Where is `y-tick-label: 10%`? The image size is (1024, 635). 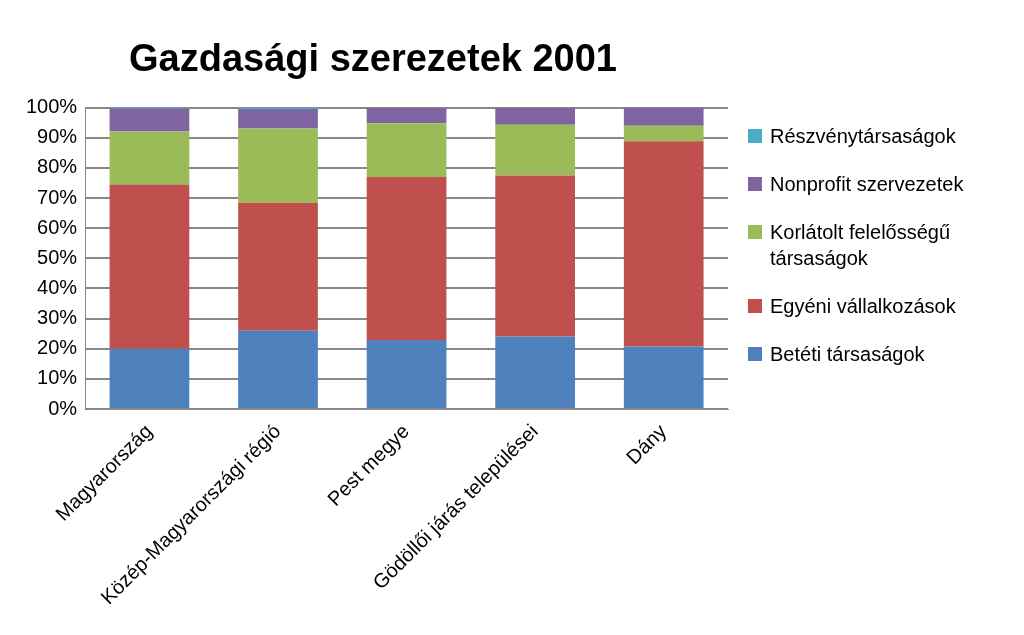
y-tick-label: 10% is located at coordinates (57, 377).